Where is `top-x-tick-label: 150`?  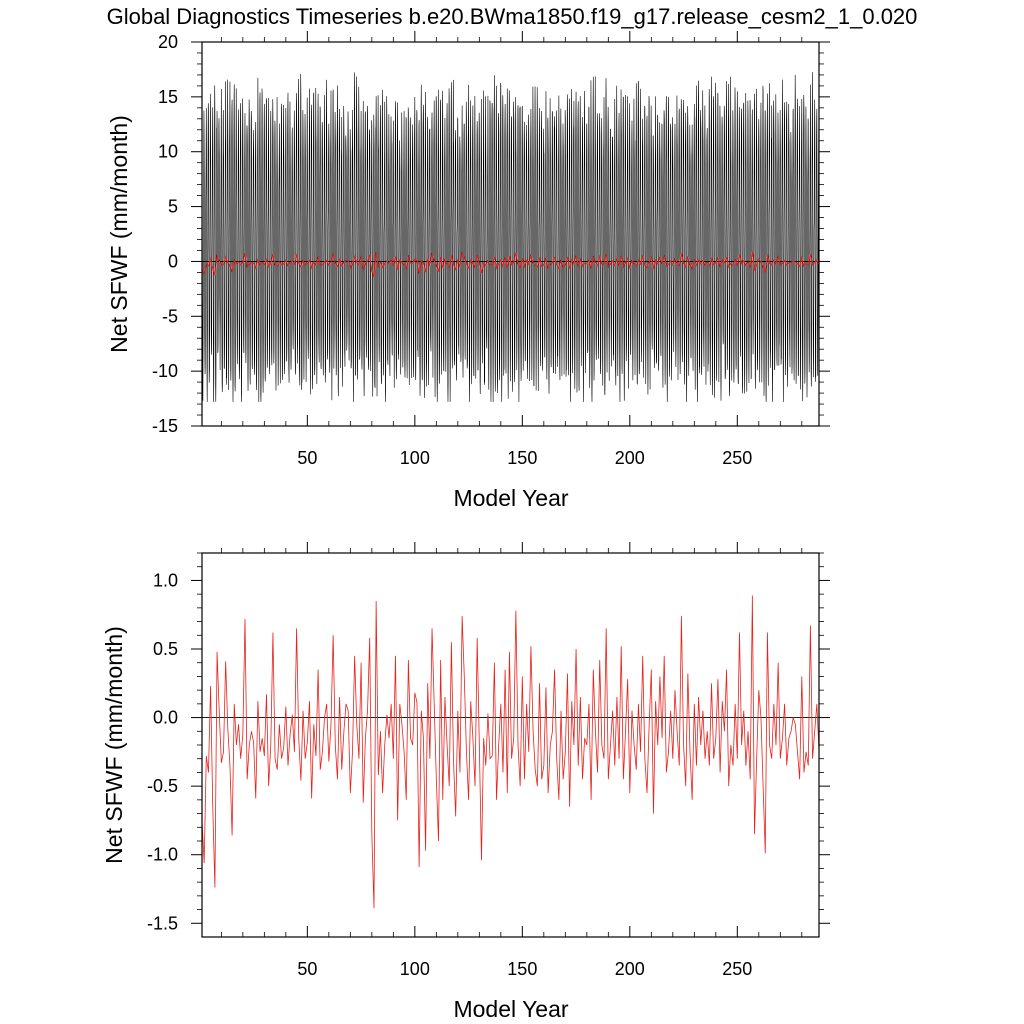 top-x-tick-label: 150 is located at coordinates (522, 458).